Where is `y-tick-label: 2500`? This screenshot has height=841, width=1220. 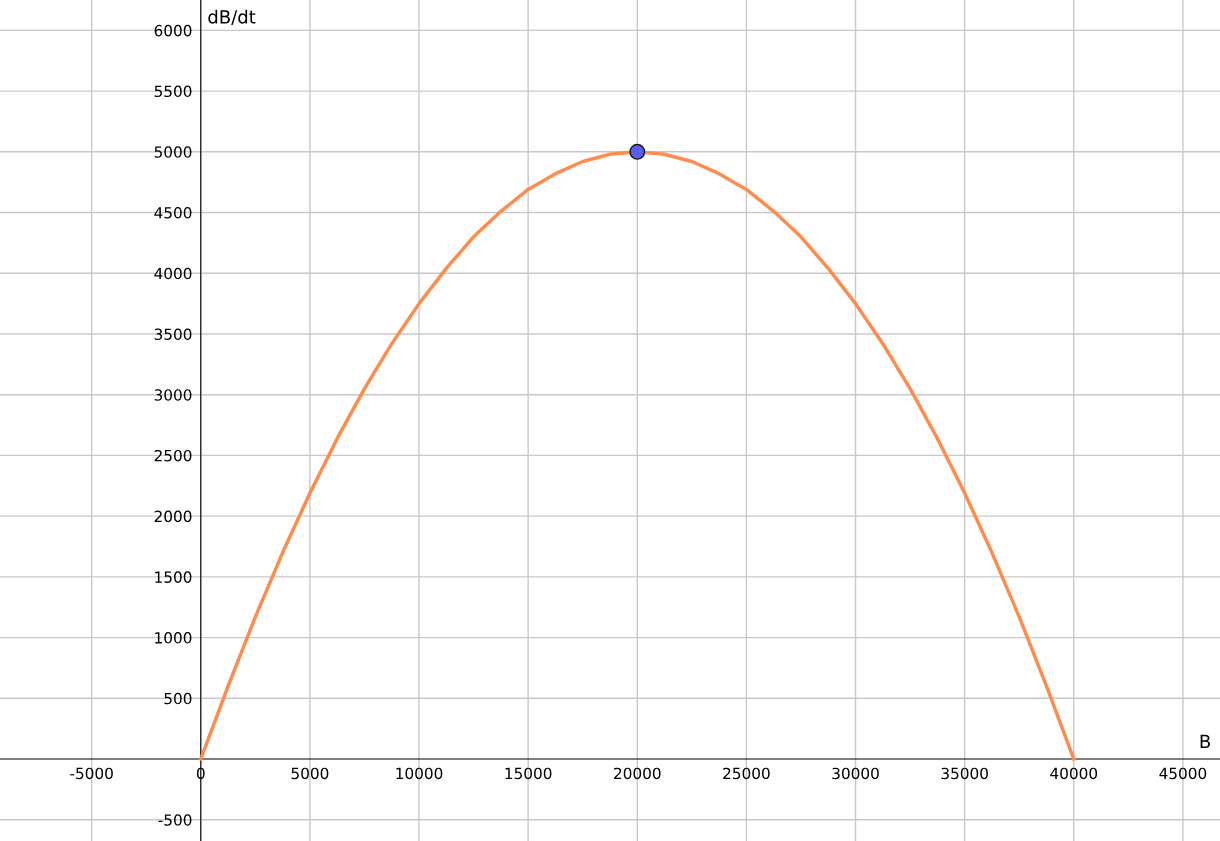 y-tick-label: 2500 is located at coordinates (173, 455).